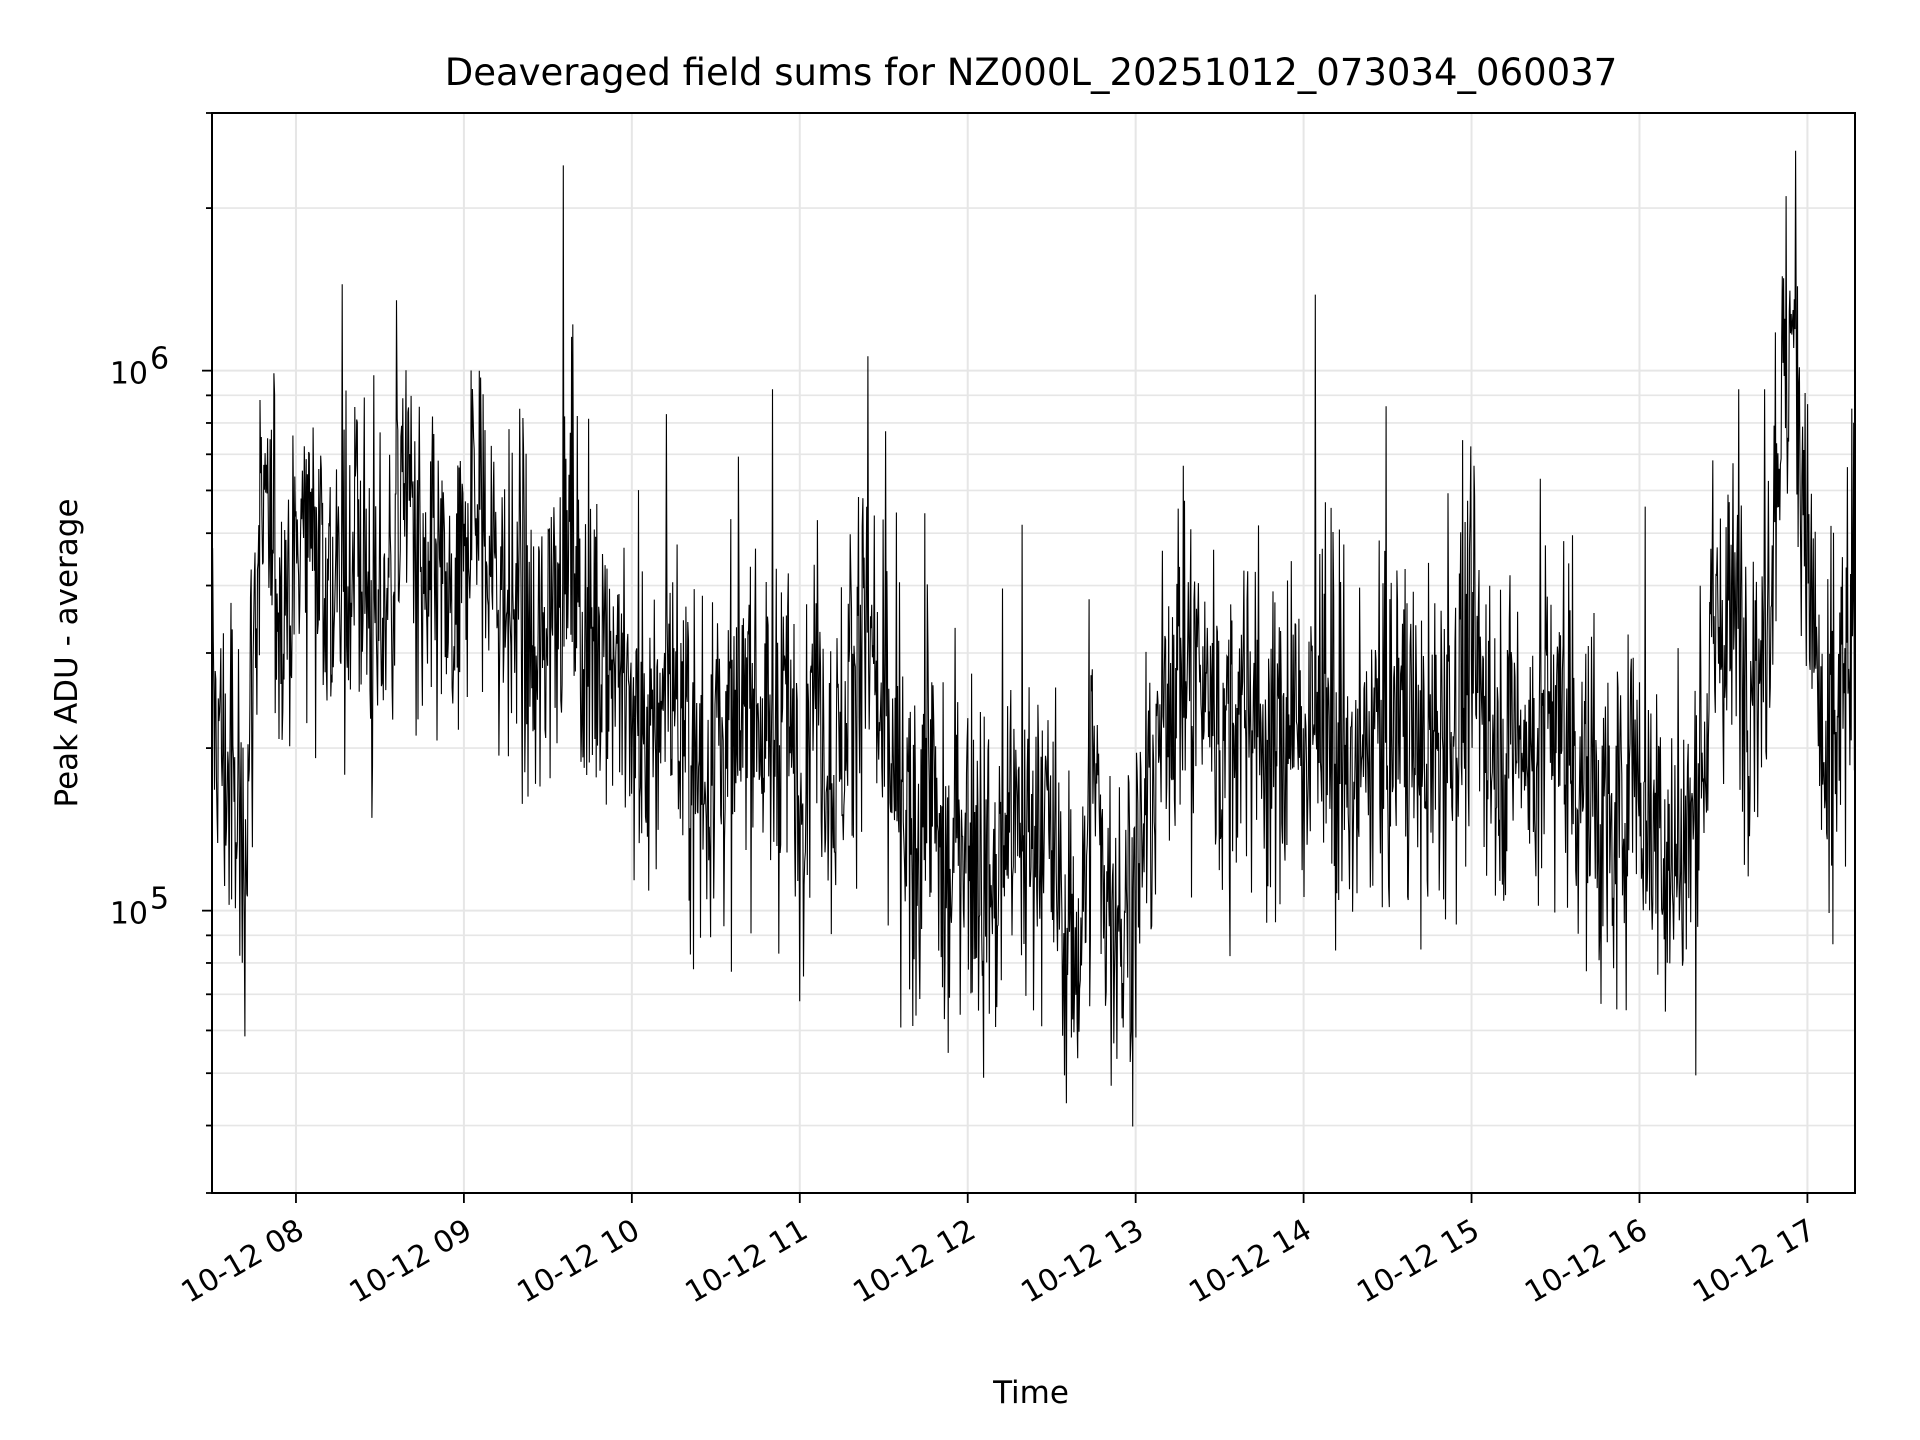 This screenshot has width=1920, height=1440. I want to click on y-tick-label-exponent: 6, so click(159, 359).